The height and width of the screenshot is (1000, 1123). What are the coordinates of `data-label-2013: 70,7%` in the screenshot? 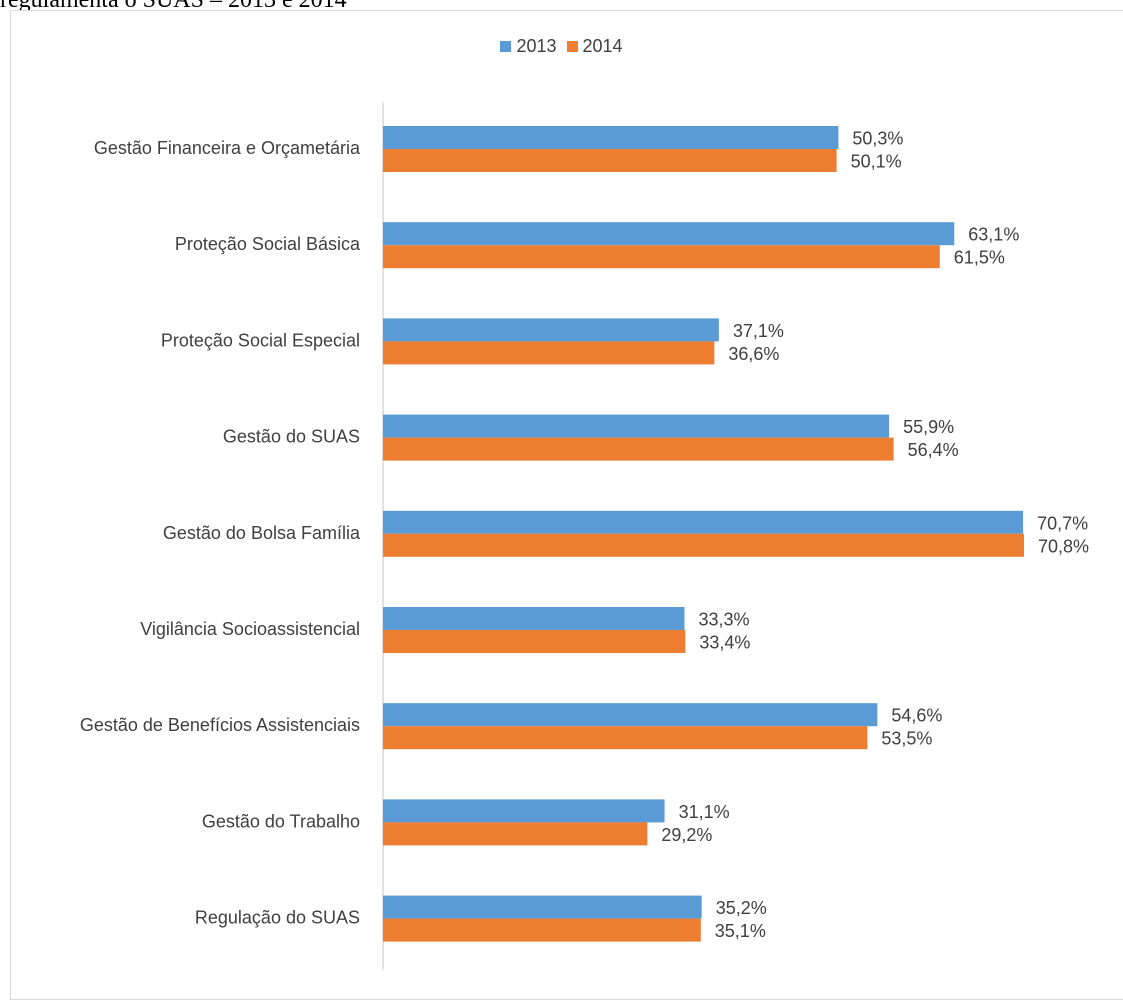 It's located at (1062, 523).